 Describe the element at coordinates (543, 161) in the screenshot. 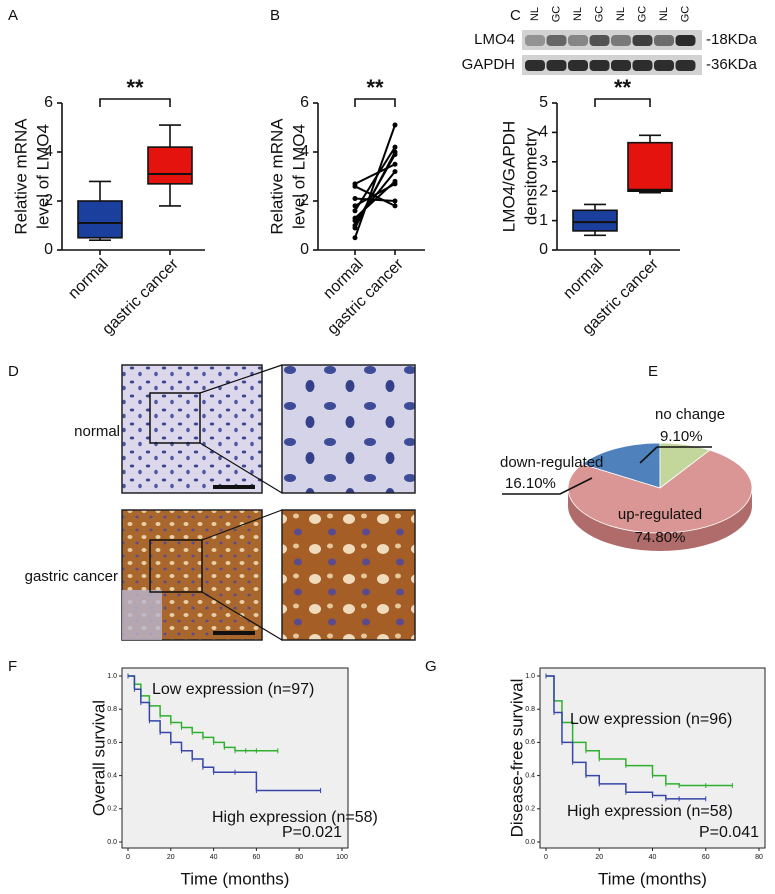

I see `y-tick-label: 3` at that location.